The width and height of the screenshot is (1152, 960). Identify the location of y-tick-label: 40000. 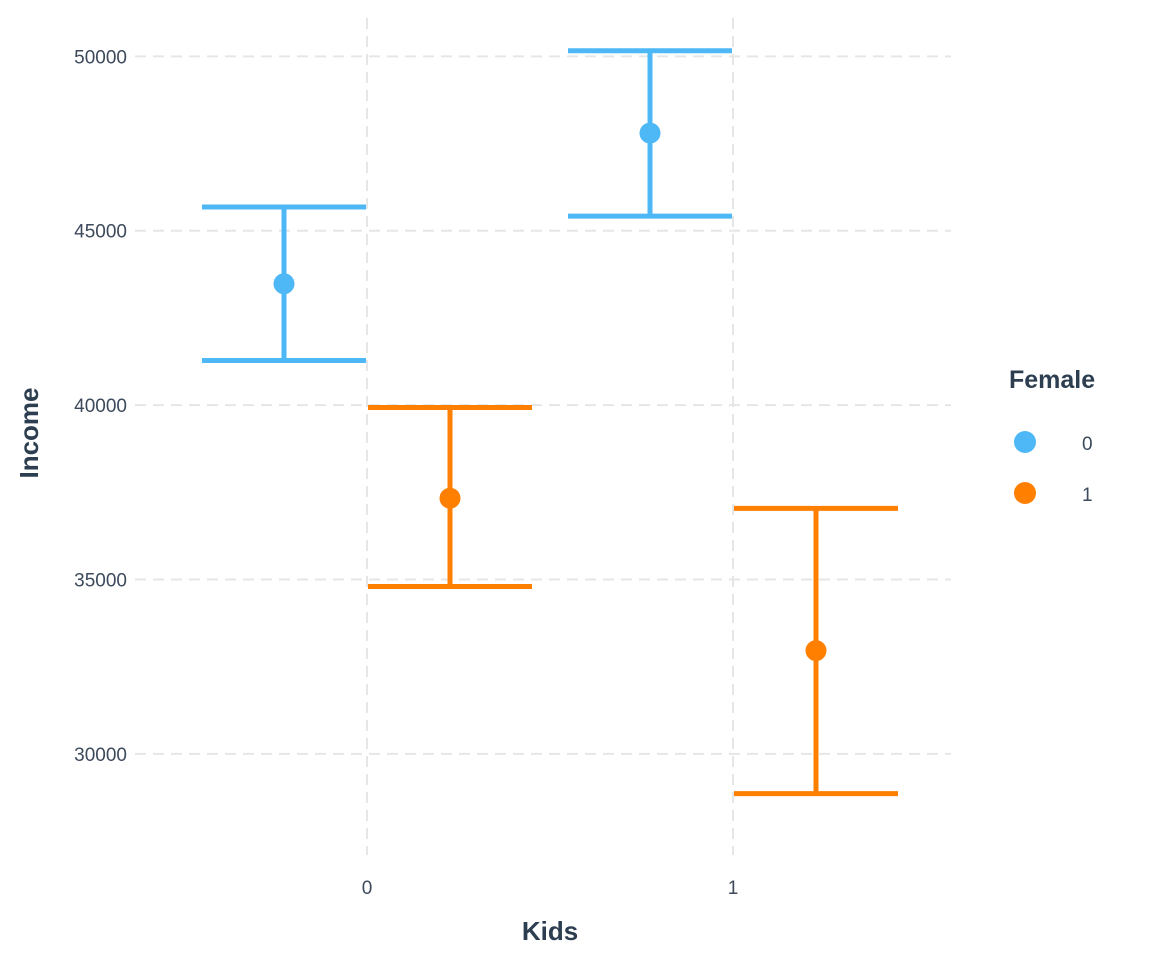
(100, 406).